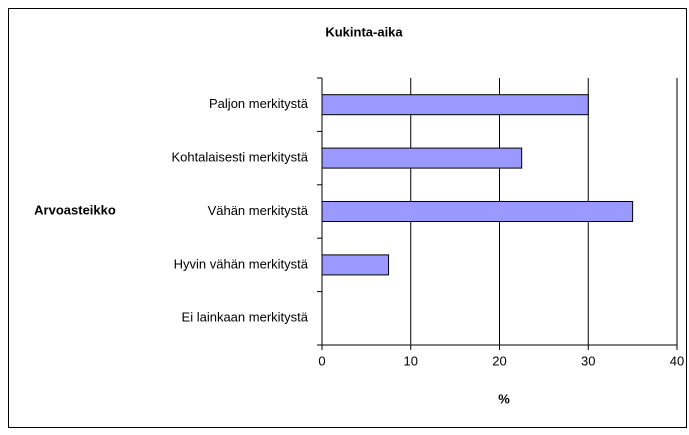 The image size is (689, 435). I want to click on y-axis-title: Arvoasteikko, so click(75, 209).